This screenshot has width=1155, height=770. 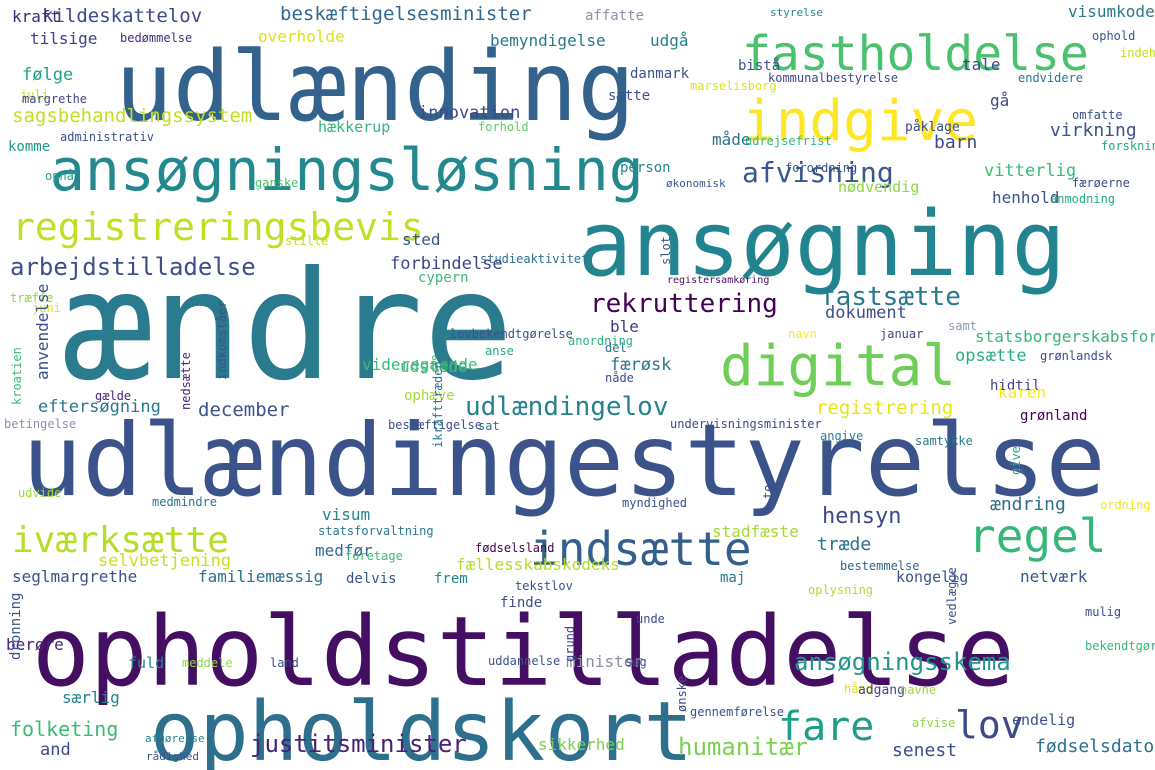 I want to click on word-71: nåde, so click(x=619, y=378).